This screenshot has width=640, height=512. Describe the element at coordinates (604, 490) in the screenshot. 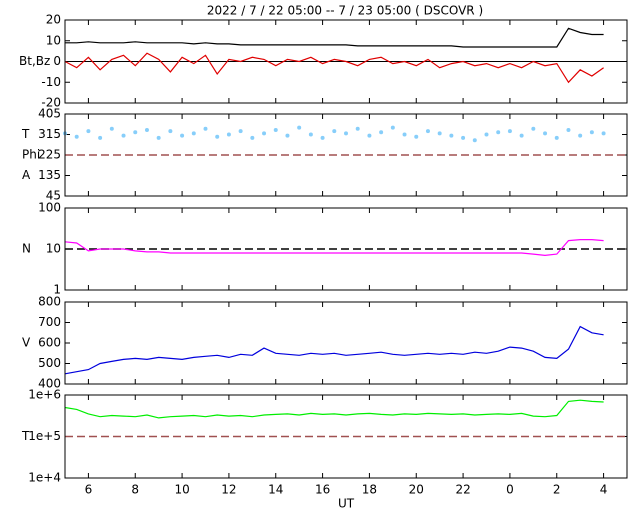

I see `x-tick-label: 4` at that location.